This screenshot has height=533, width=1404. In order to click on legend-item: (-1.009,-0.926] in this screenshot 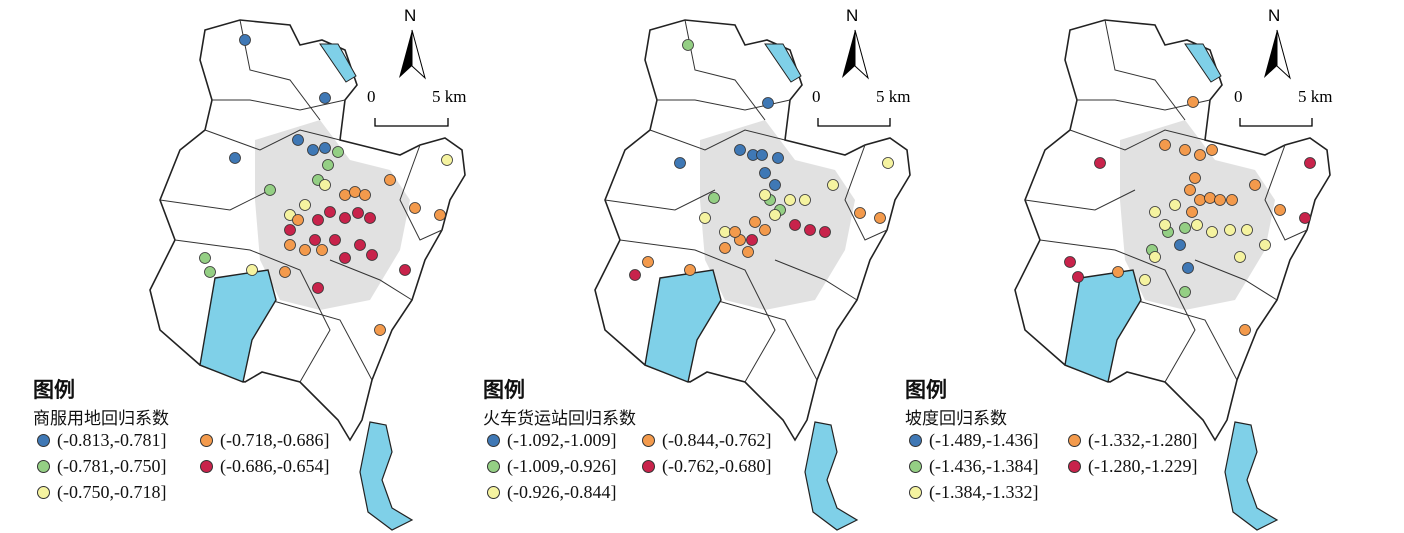, I will do `click(551, 466)`.